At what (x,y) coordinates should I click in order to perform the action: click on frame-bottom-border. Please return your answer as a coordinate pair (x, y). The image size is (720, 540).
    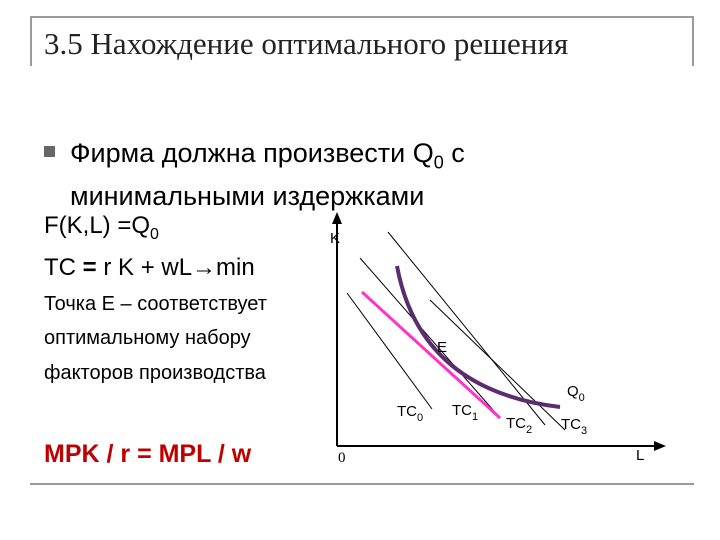
    Looking at the image, I should click on (362, 484).